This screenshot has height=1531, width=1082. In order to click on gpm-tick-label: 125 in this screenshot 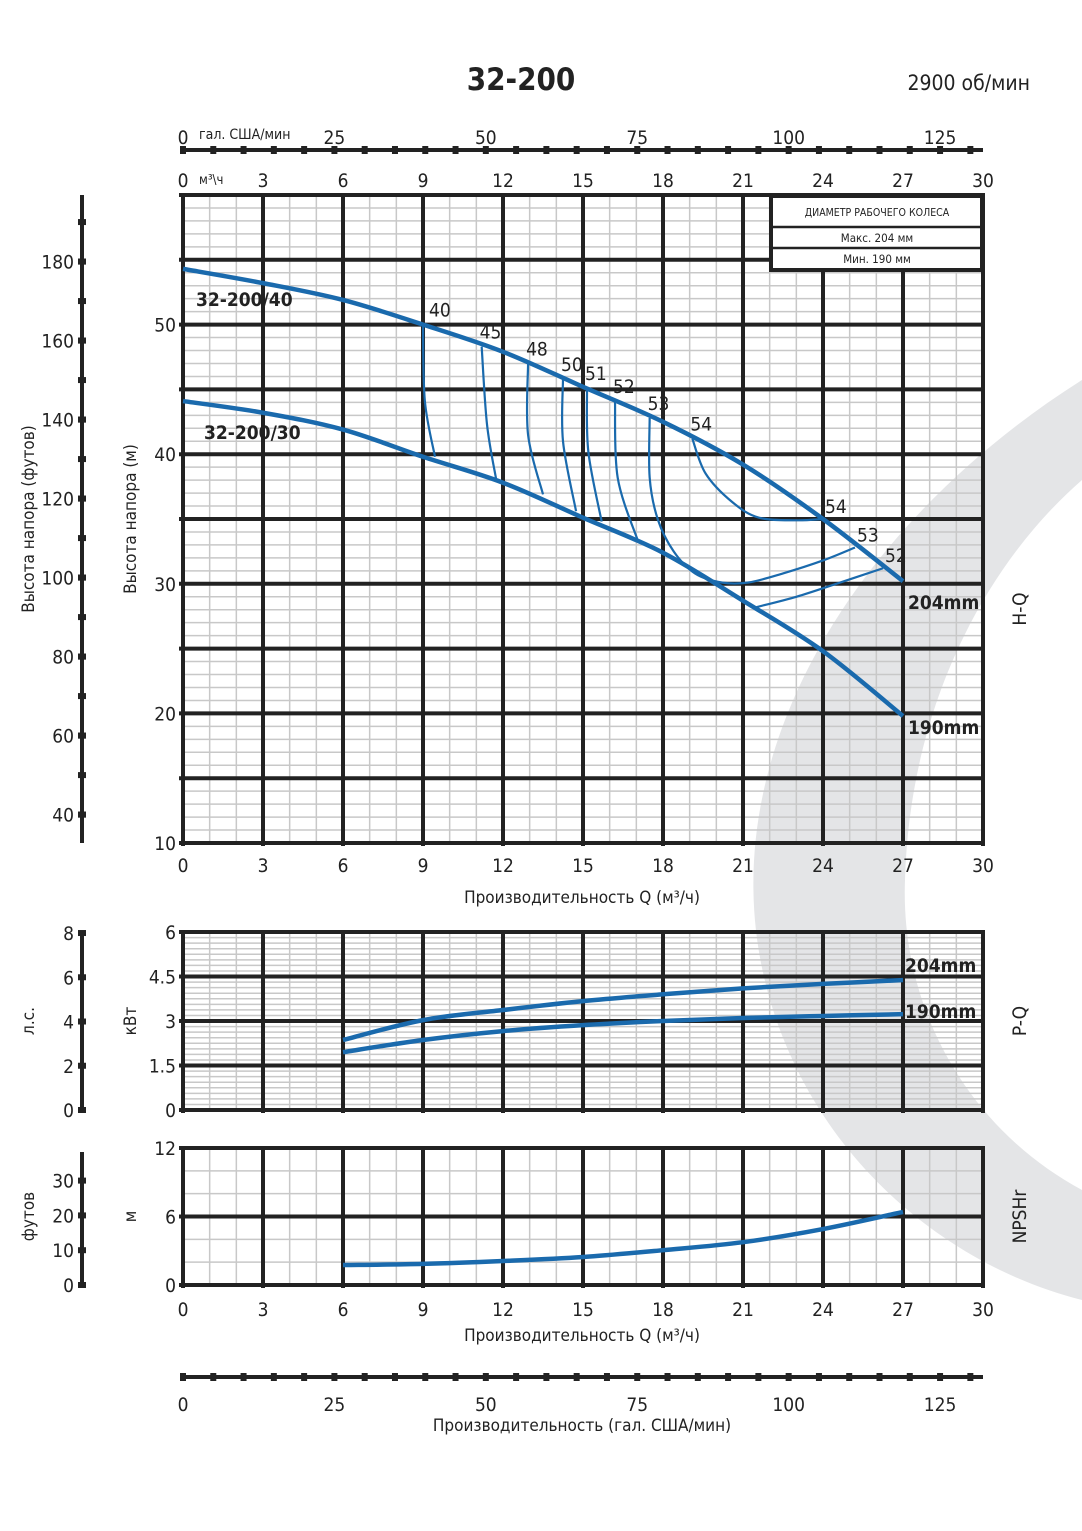, I will do `click(940, 1405)`.